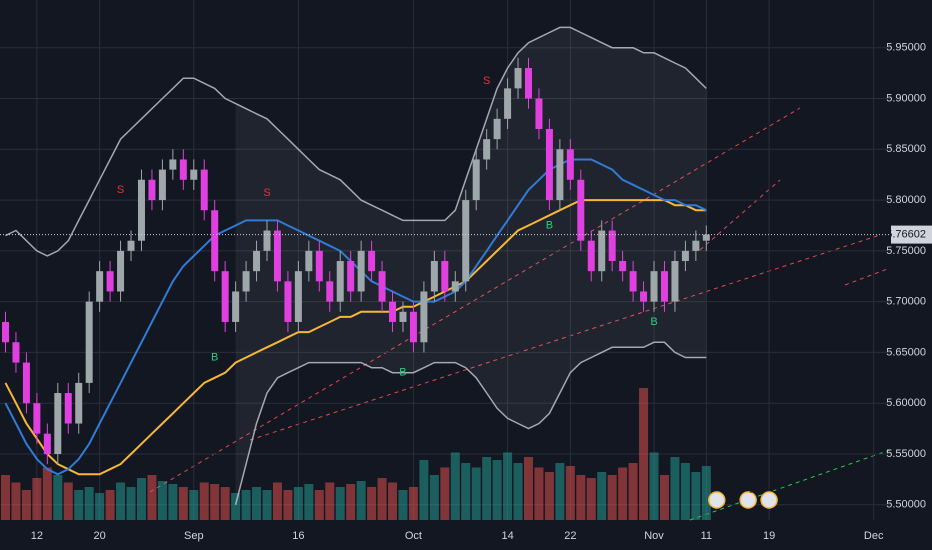 This screenshot has height=550, width=932. What do you see at coordinates (874, 536) in the screenshot?
I see `x-tick-label: Dec` at bounding box center [874, 536].